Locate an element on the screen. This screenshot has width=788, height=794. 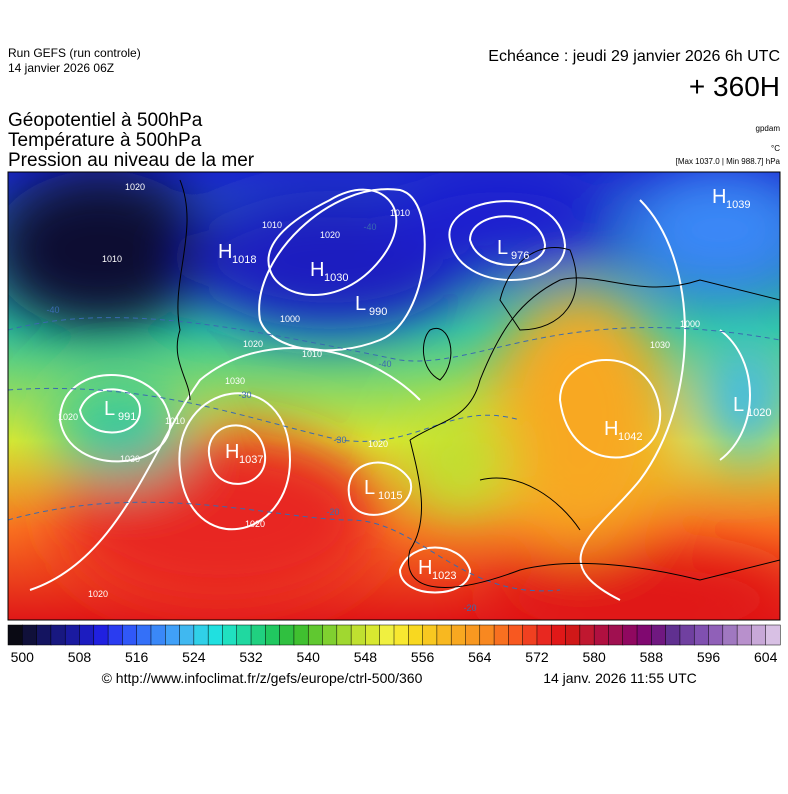
center-value: 1037 is located at coordinates (251, 460).